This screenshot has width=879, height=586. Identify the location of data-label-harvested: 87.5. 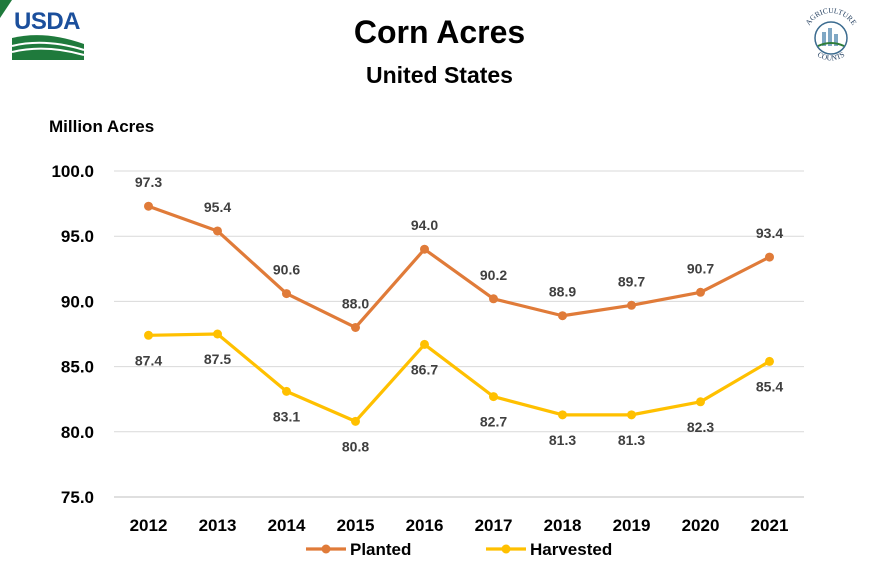
(217, 359).